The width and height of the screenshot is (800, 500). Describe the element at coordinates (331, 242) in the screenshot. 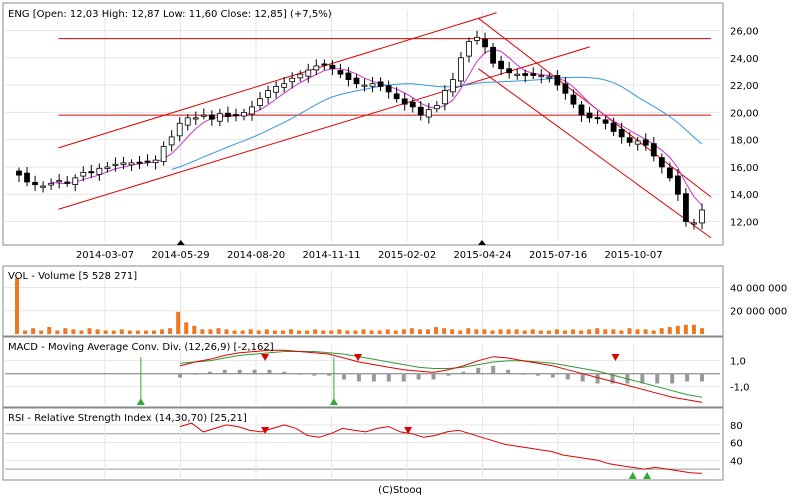

I see `price-markers` at that location.